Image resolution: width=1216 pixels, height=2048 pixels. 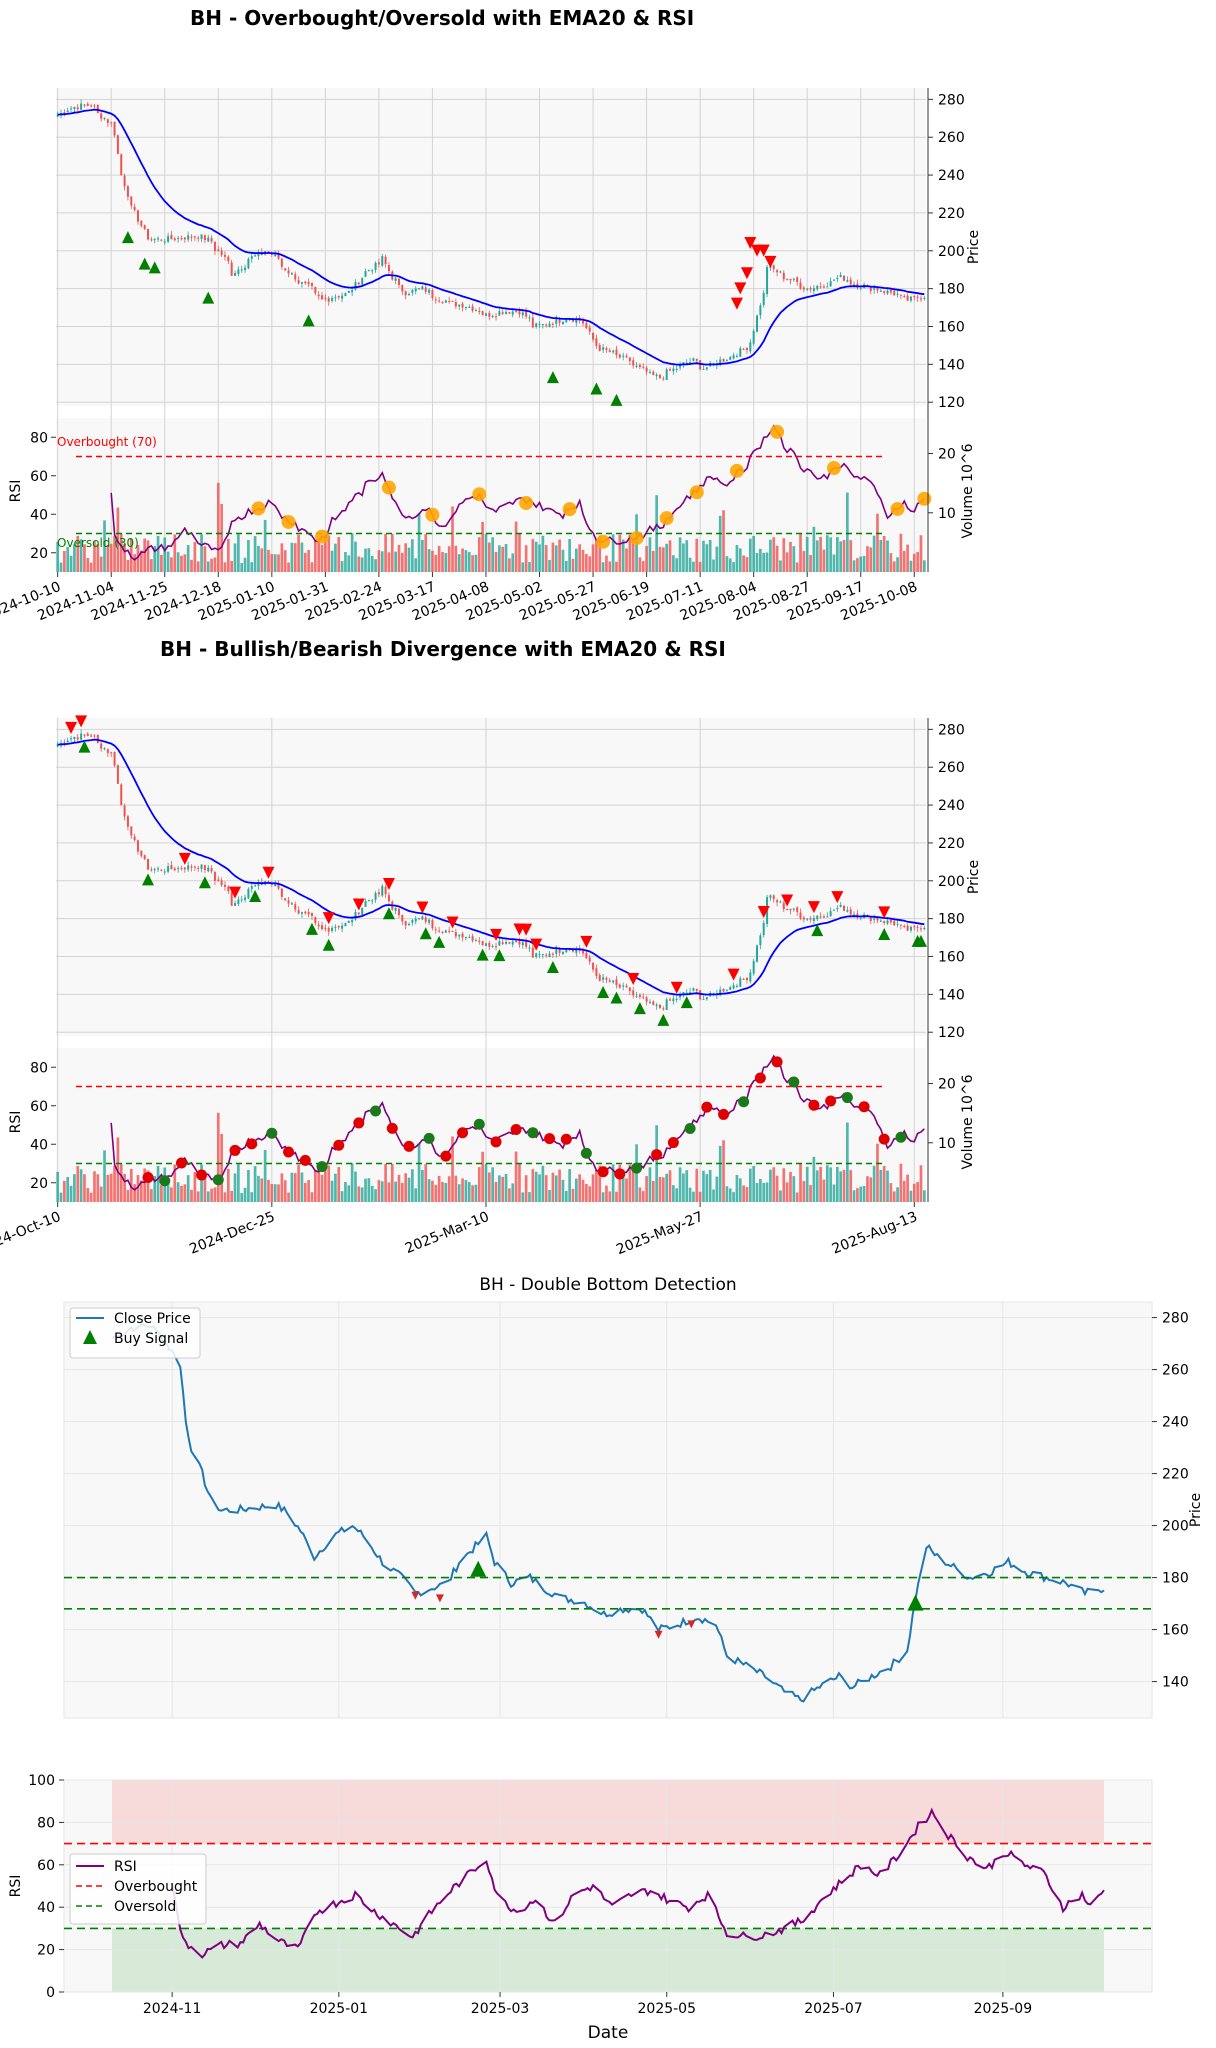 What do you see at coordinates (46, 1823) in the screenshot?
I see `panel4-y-tick-label: 80` at bounding box center [46, 1823].